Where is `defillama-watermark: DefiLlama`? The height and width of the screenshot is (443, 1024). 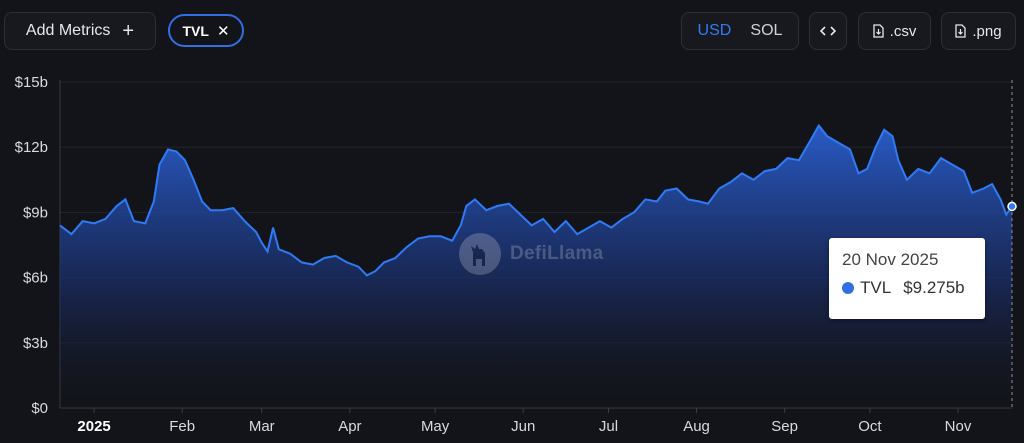 defillama-watermark: DefiLlama is located at coordinates (531, 254).